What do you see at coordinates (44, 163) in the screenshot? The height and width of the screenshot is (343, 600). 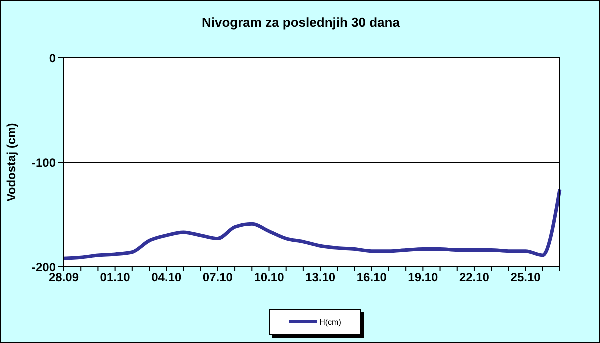 I see `y-tick-label: -100` at bounding box center [44, 163].